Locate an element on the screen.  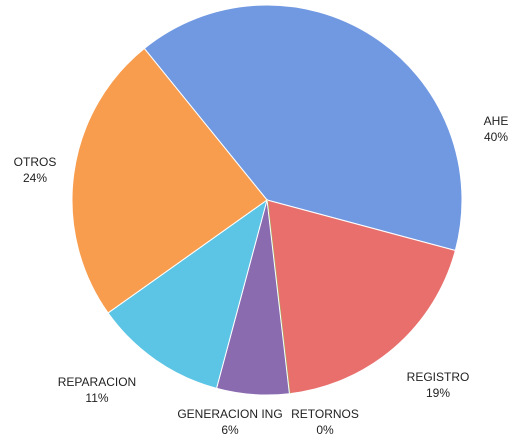
slice-value-label: 40% is located at coordinates (496, 137).